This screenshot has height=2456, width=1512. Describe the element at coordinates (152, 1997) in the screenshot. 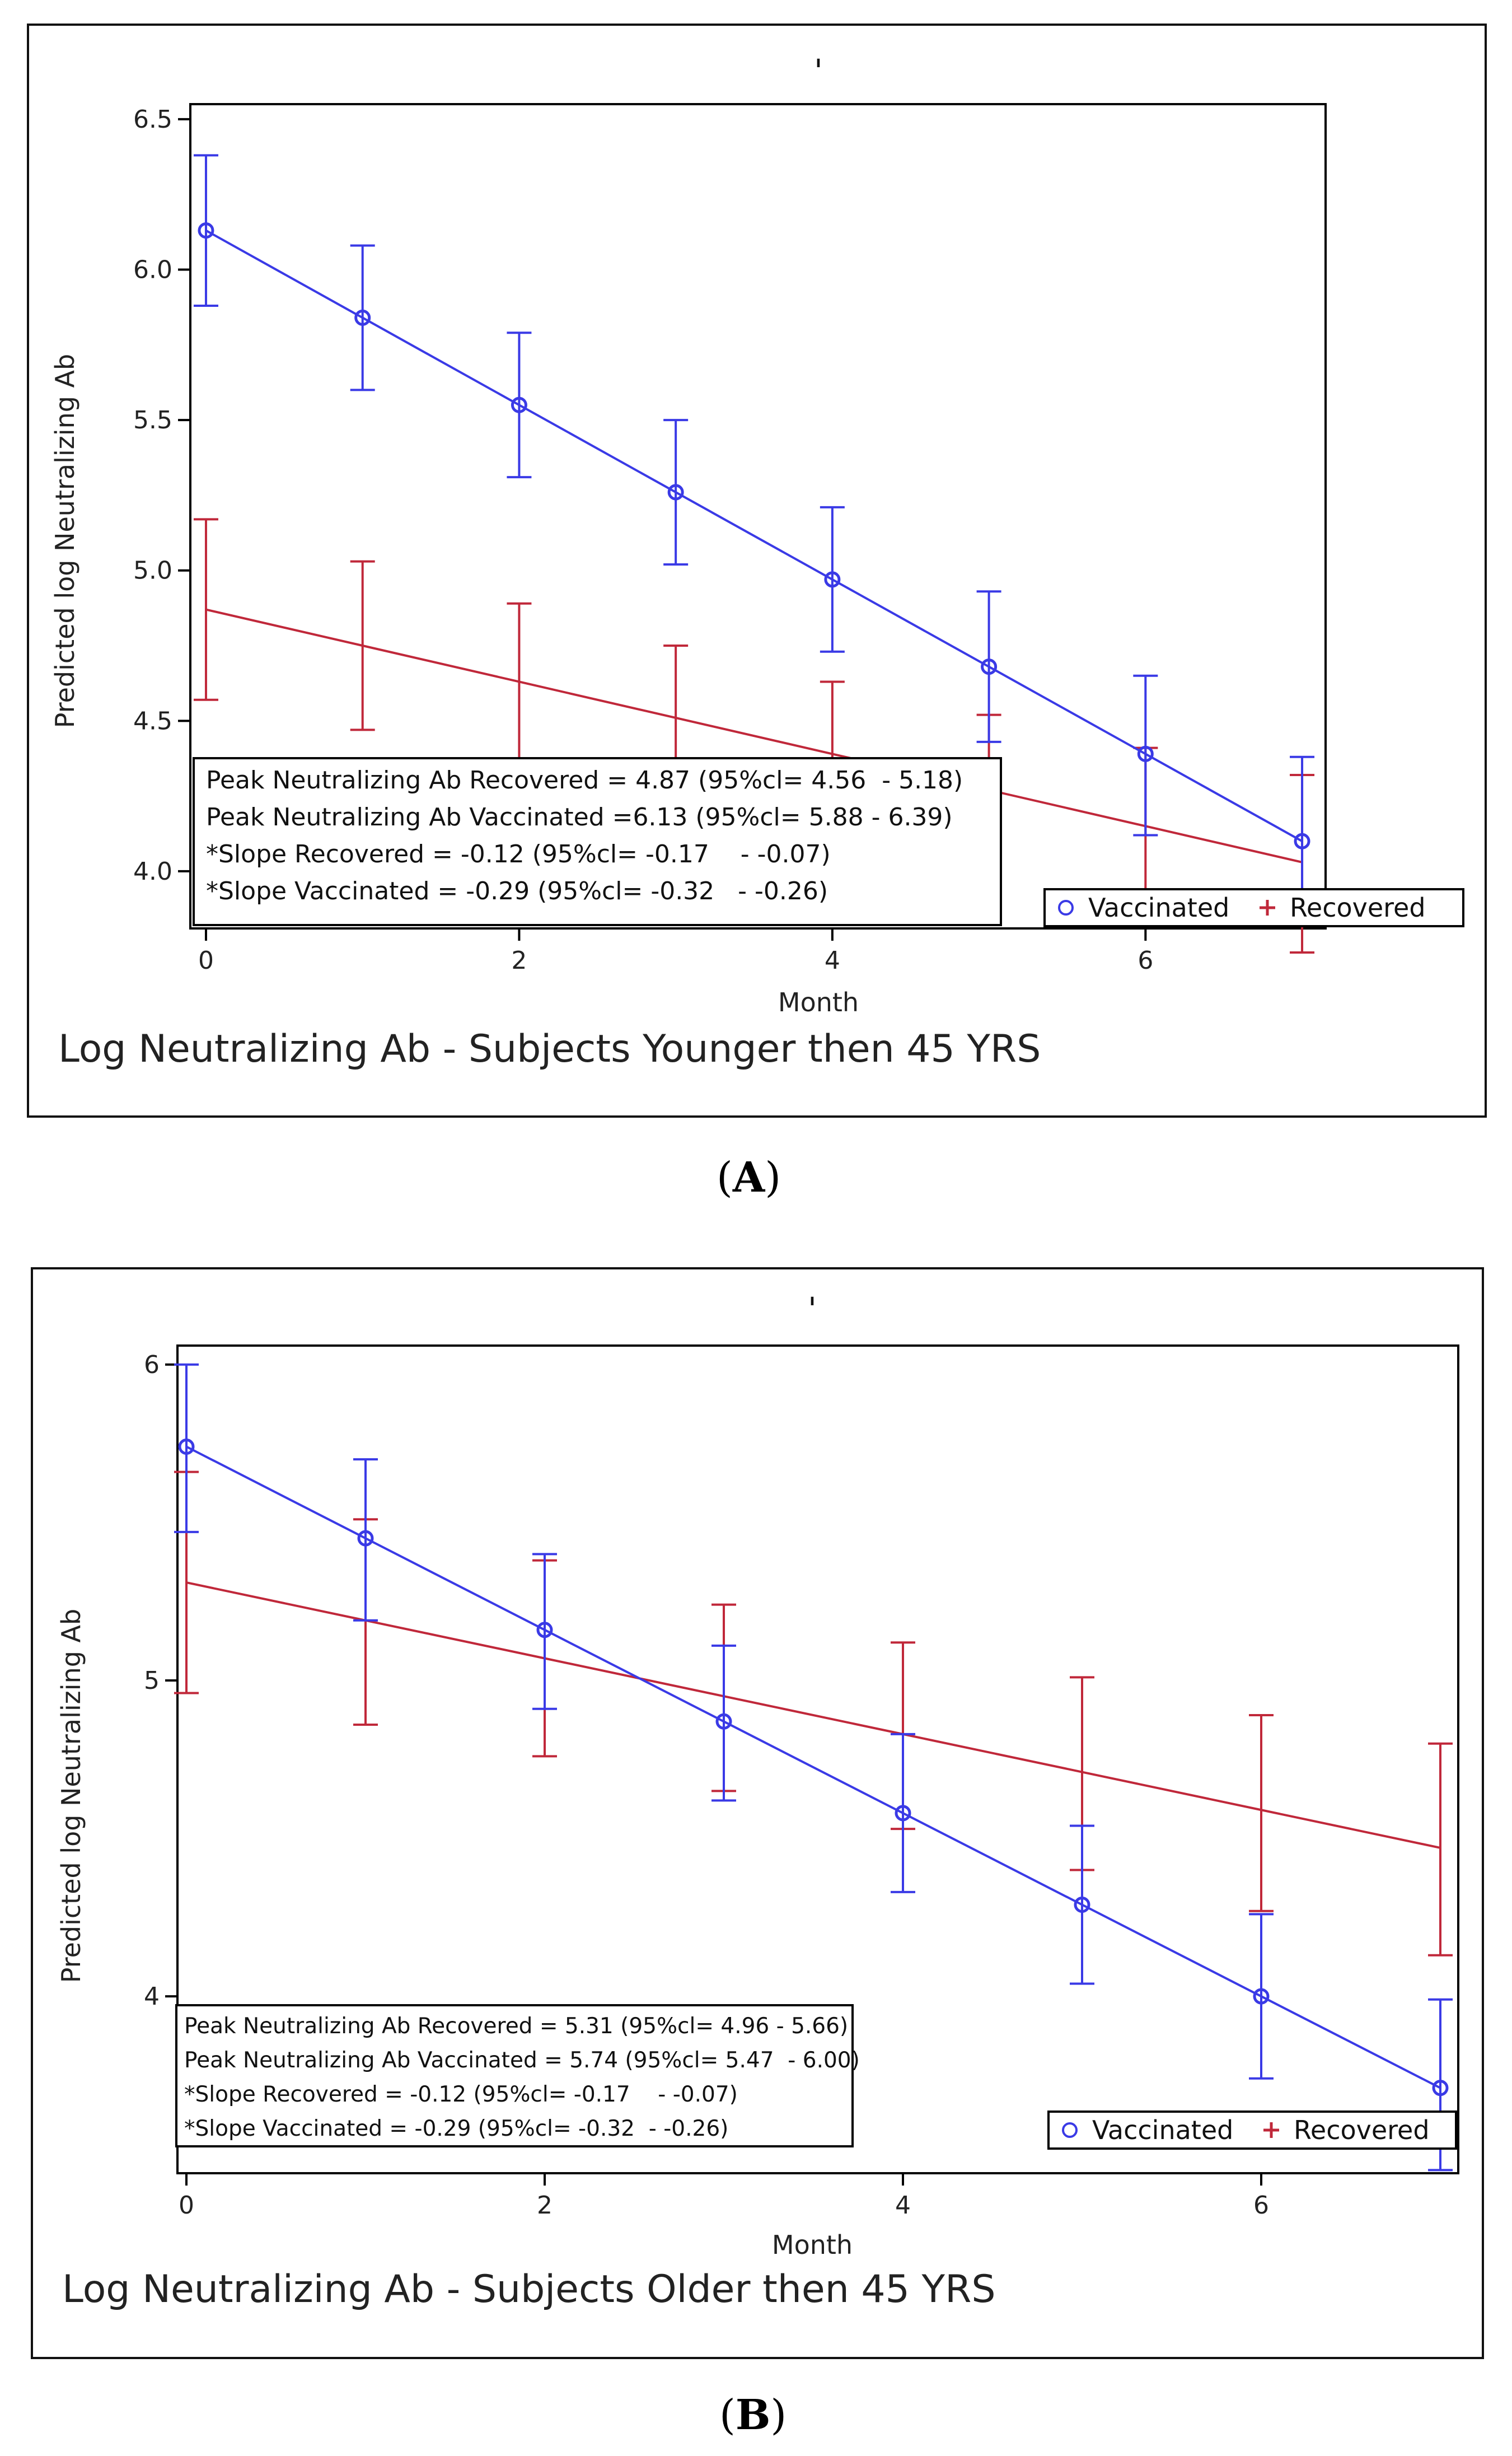

I see `y-tick-label: 4` at that location.